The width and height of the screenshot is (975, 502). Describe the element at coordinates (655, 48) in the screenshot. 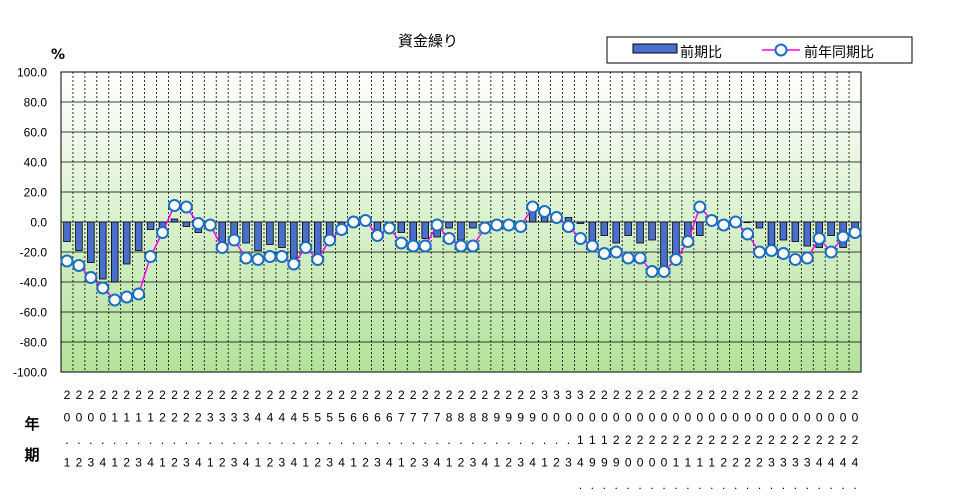

I see `legend-bar-swatch` at that location.